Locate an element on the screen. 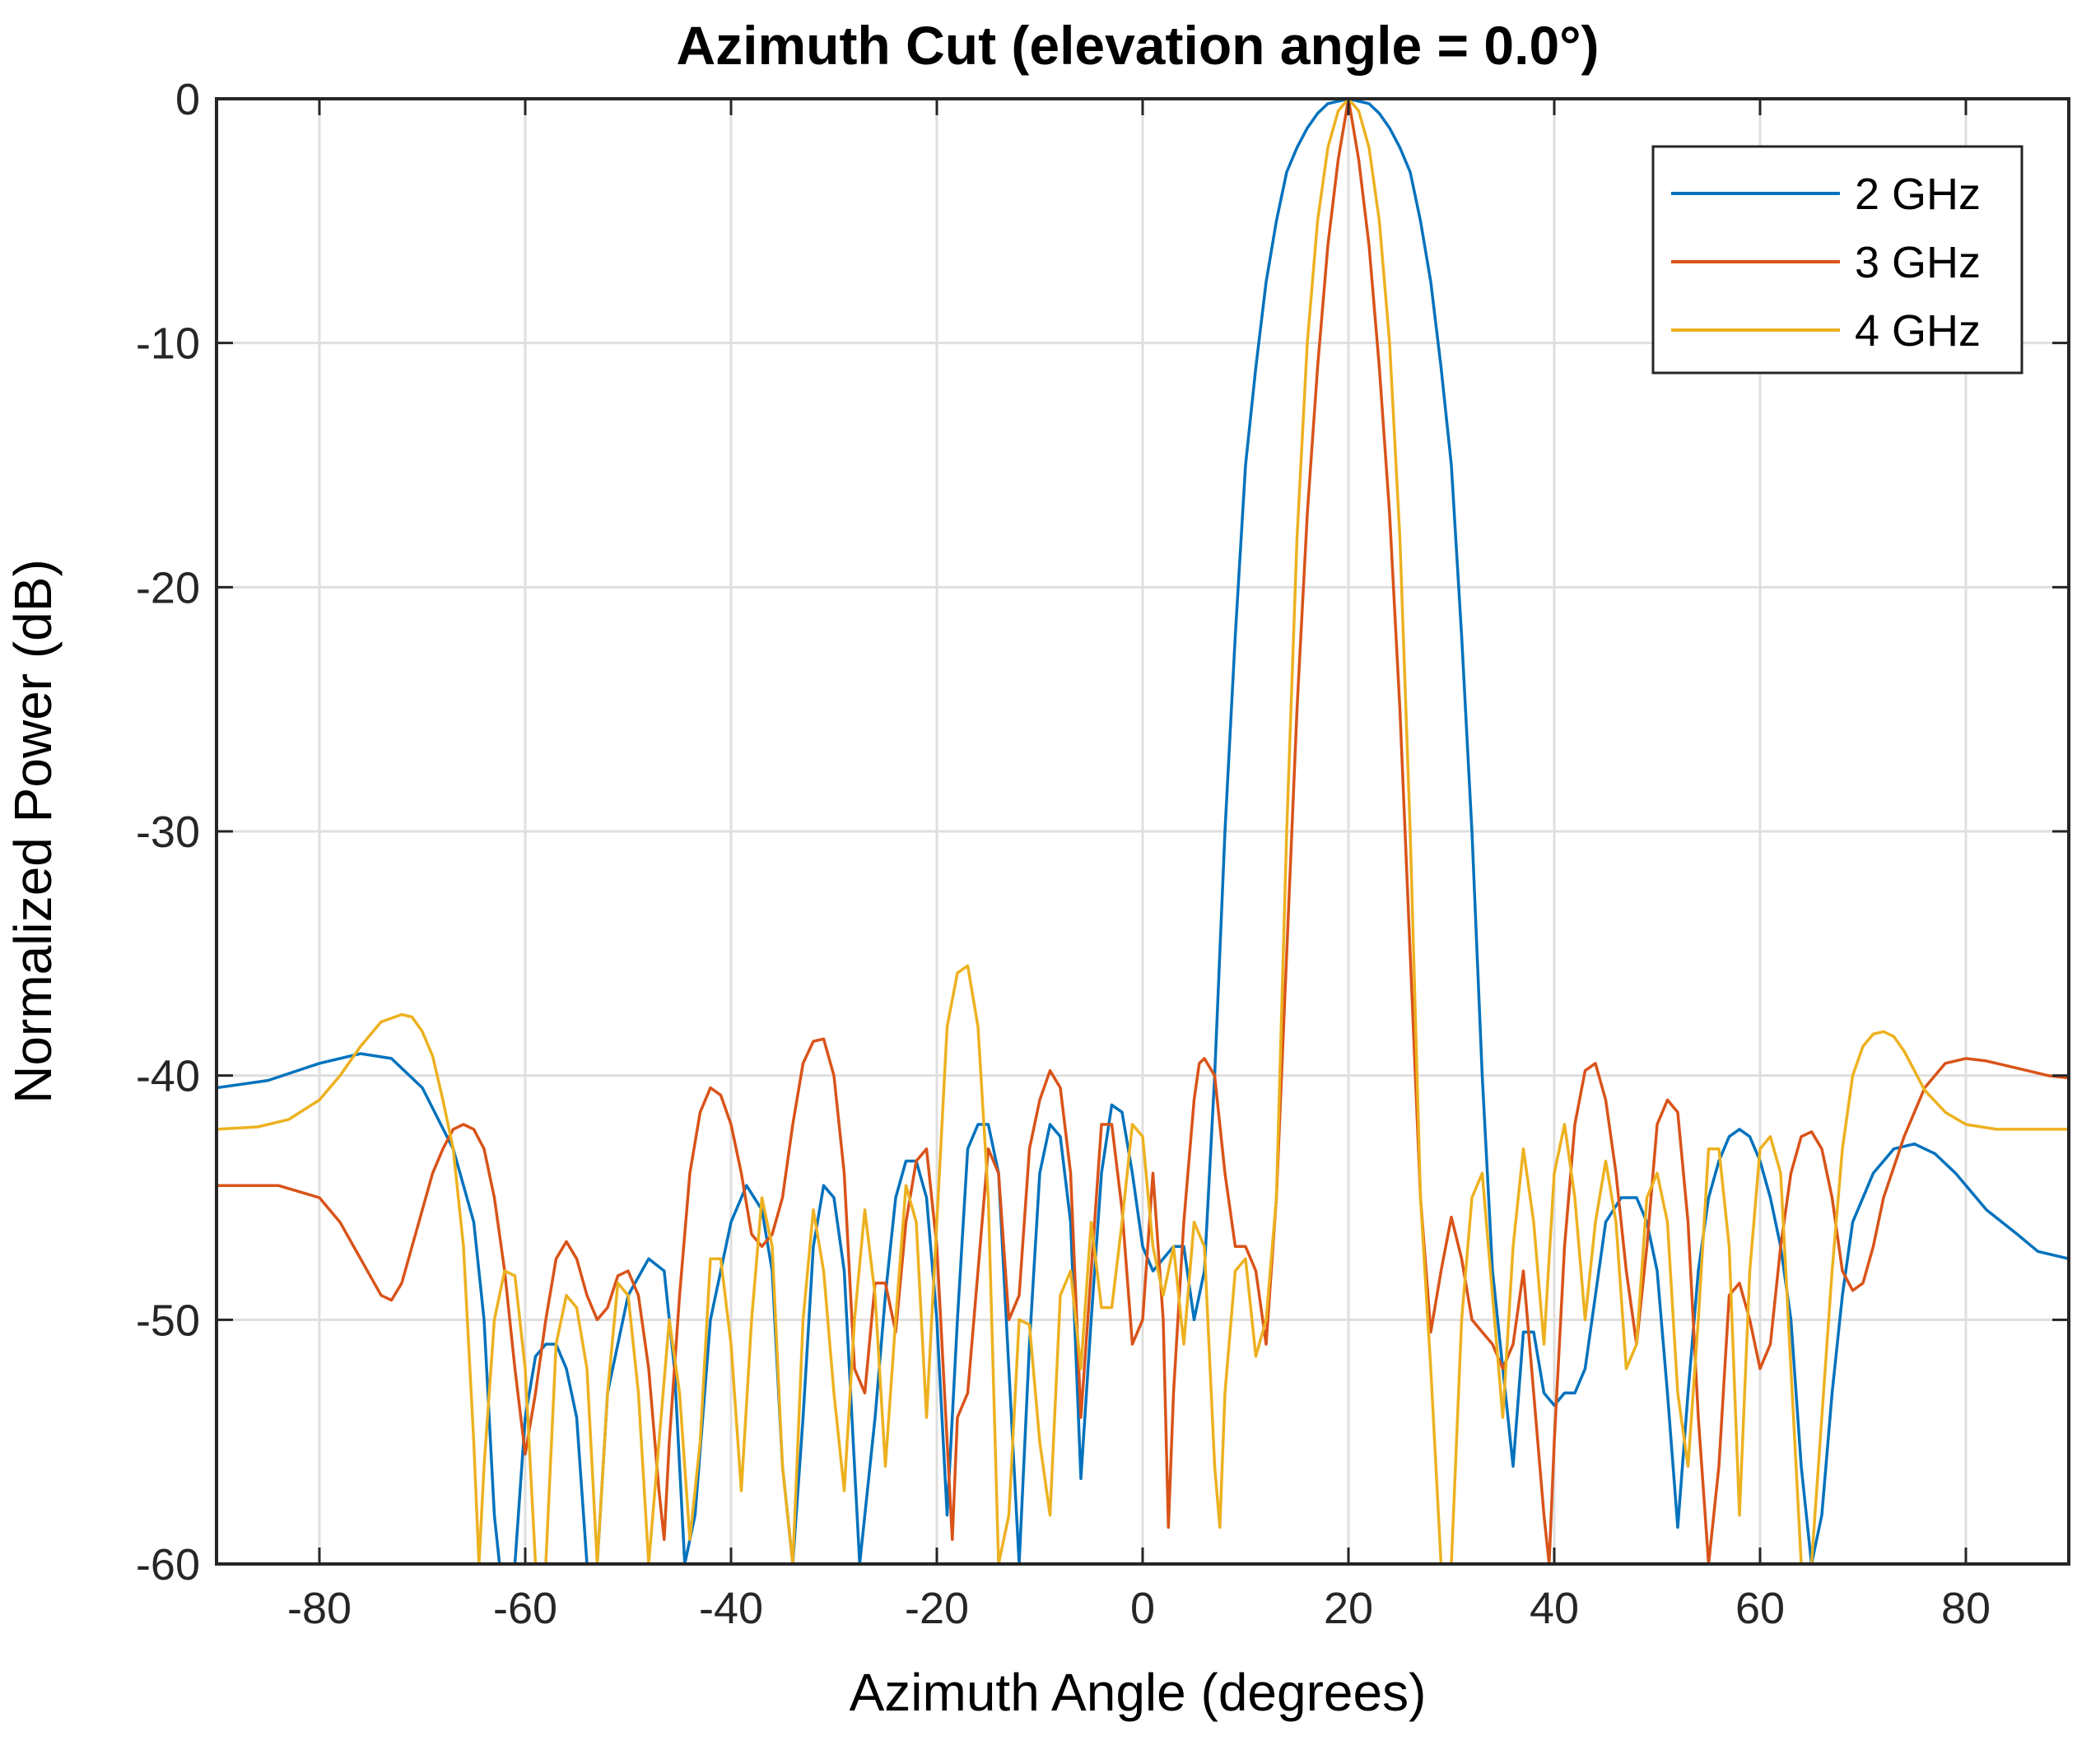  y-tick-label: -30 is located at coordinates (168, 832).